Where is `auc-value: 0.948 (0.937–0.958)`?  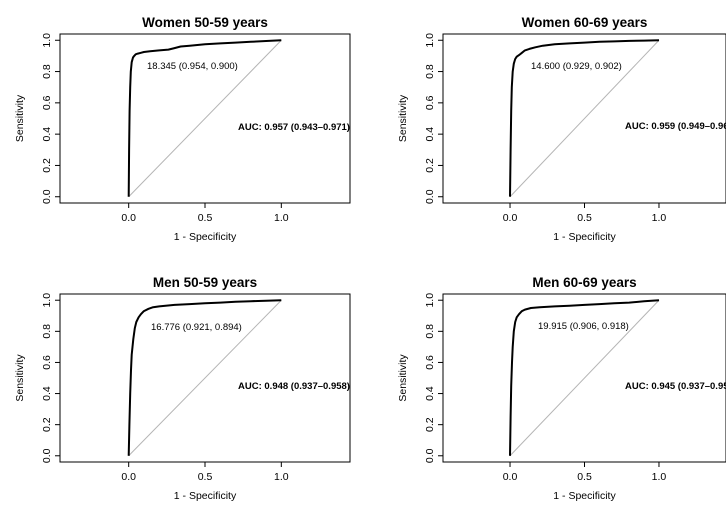
auc-value: 0.948 (0.937–0.958) is located at coordinates (307, 386).